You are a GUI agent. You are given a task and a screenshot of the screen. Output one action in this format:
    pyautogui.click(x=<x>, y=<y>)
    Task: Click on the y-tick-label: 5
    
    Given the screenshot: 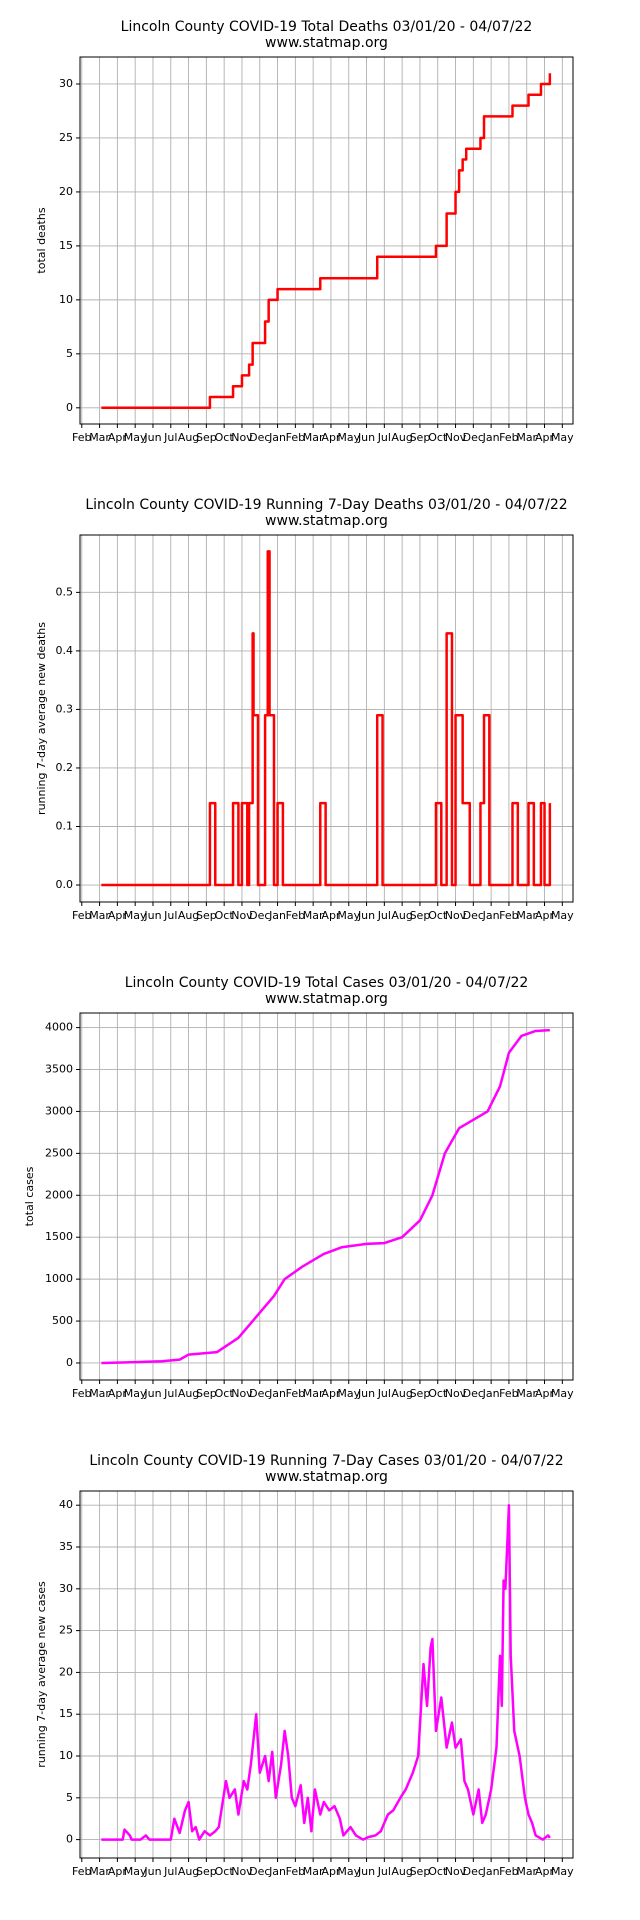 What is the action you would take?
    pyautogui.click(x=69, y=353)
    